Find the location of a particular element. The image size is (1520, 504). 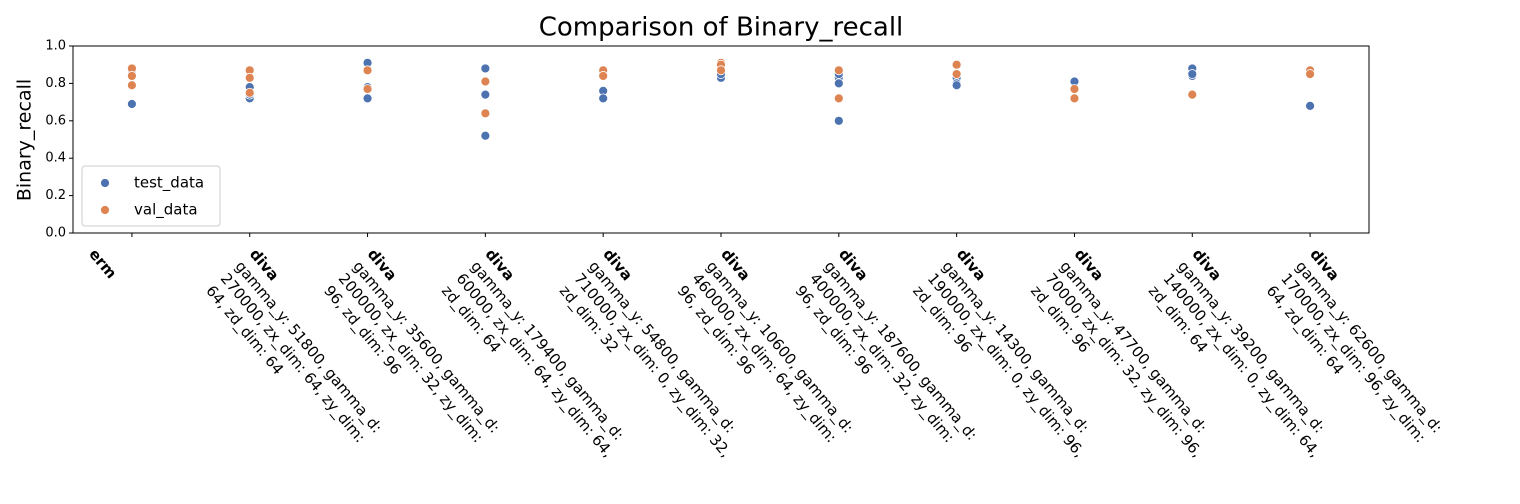

legend-label: test_data is located at coordinates (169, 183).